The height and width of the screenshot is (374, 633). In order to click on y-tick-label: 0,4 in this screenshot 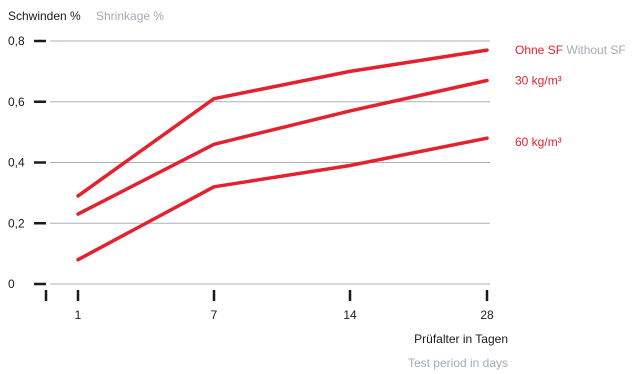, I will do `click(16, 163)`.